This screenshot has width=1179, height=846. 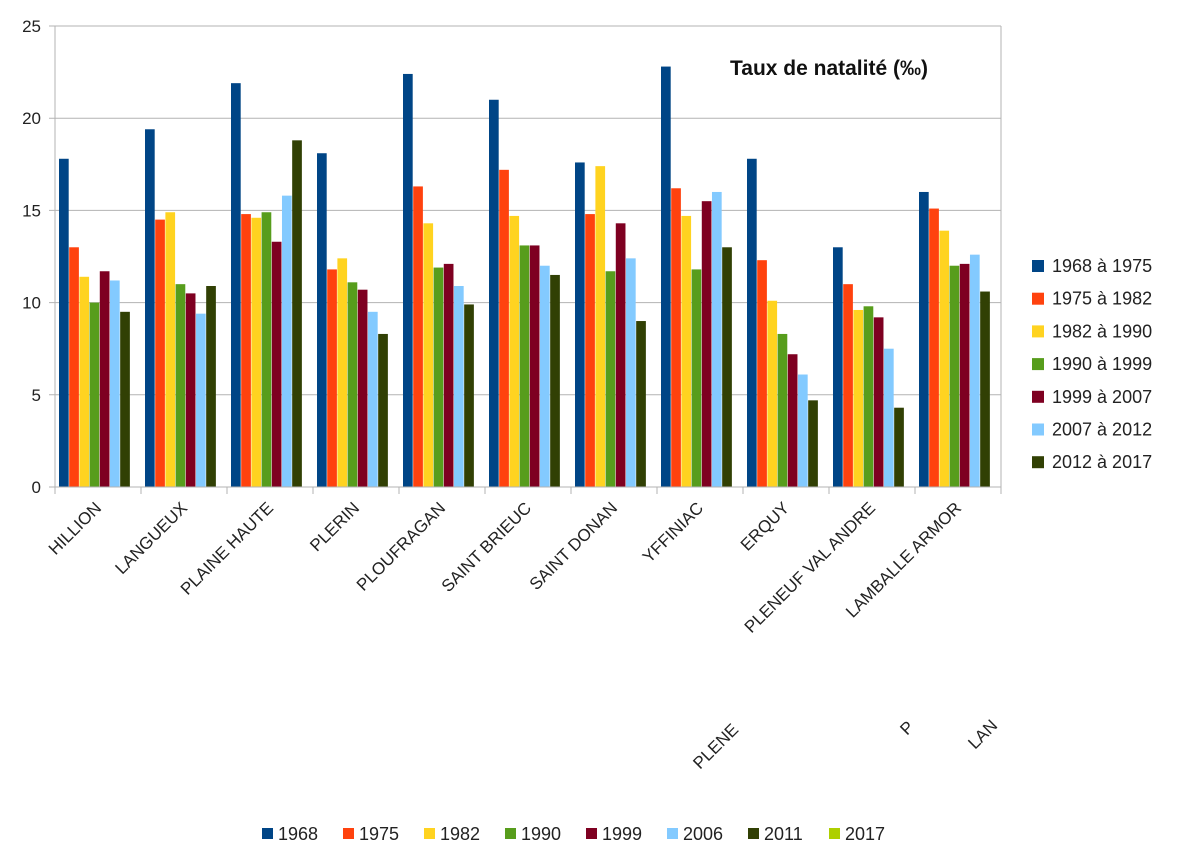 I want to click on y-tick-label: 25, so click(x=31, y=26).